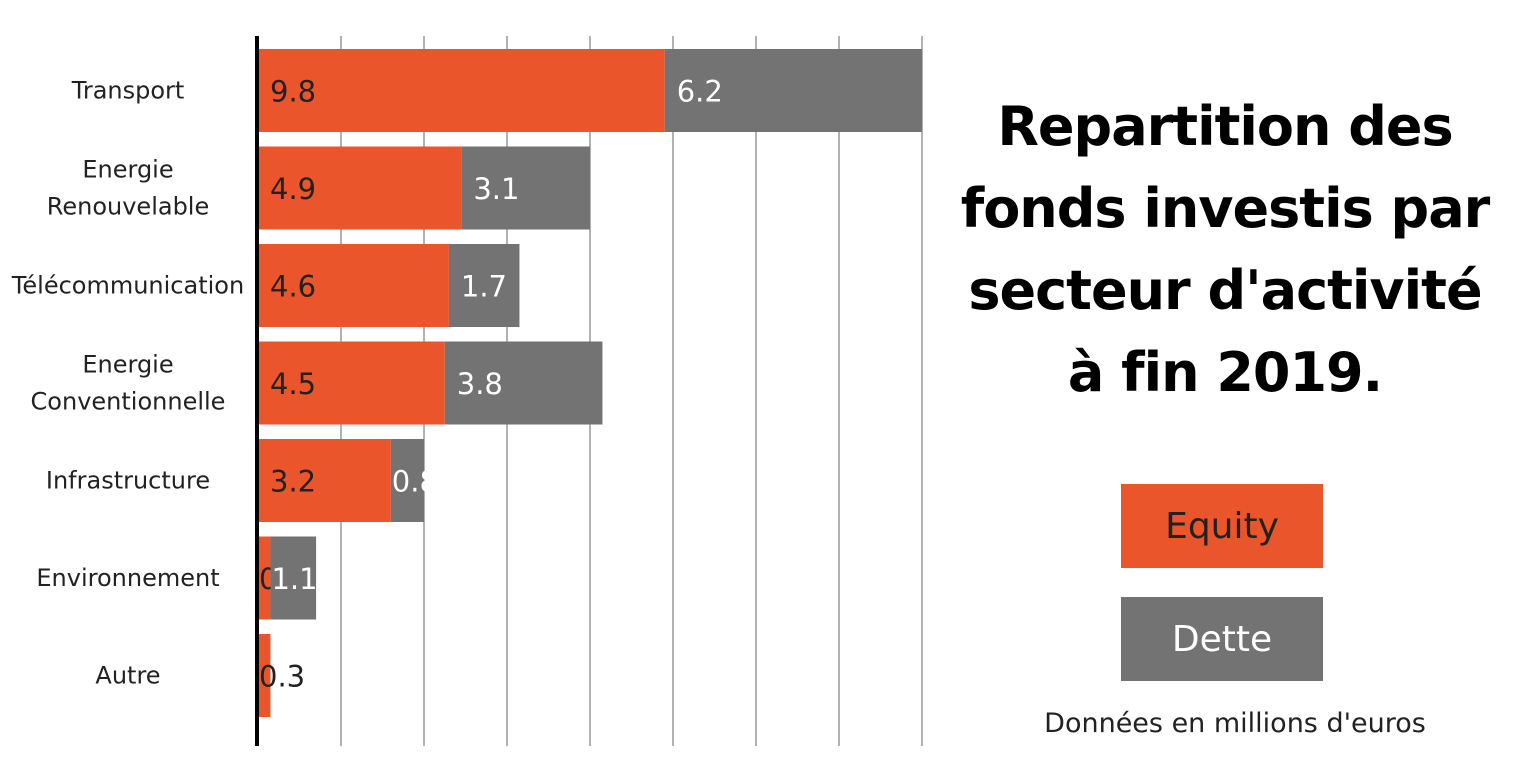 The image size is (1536, 768). What do you see at coordinates (127, 286) in the screenshot?
I see `category-label: Télécommunication` at bounding box center [127, 286].